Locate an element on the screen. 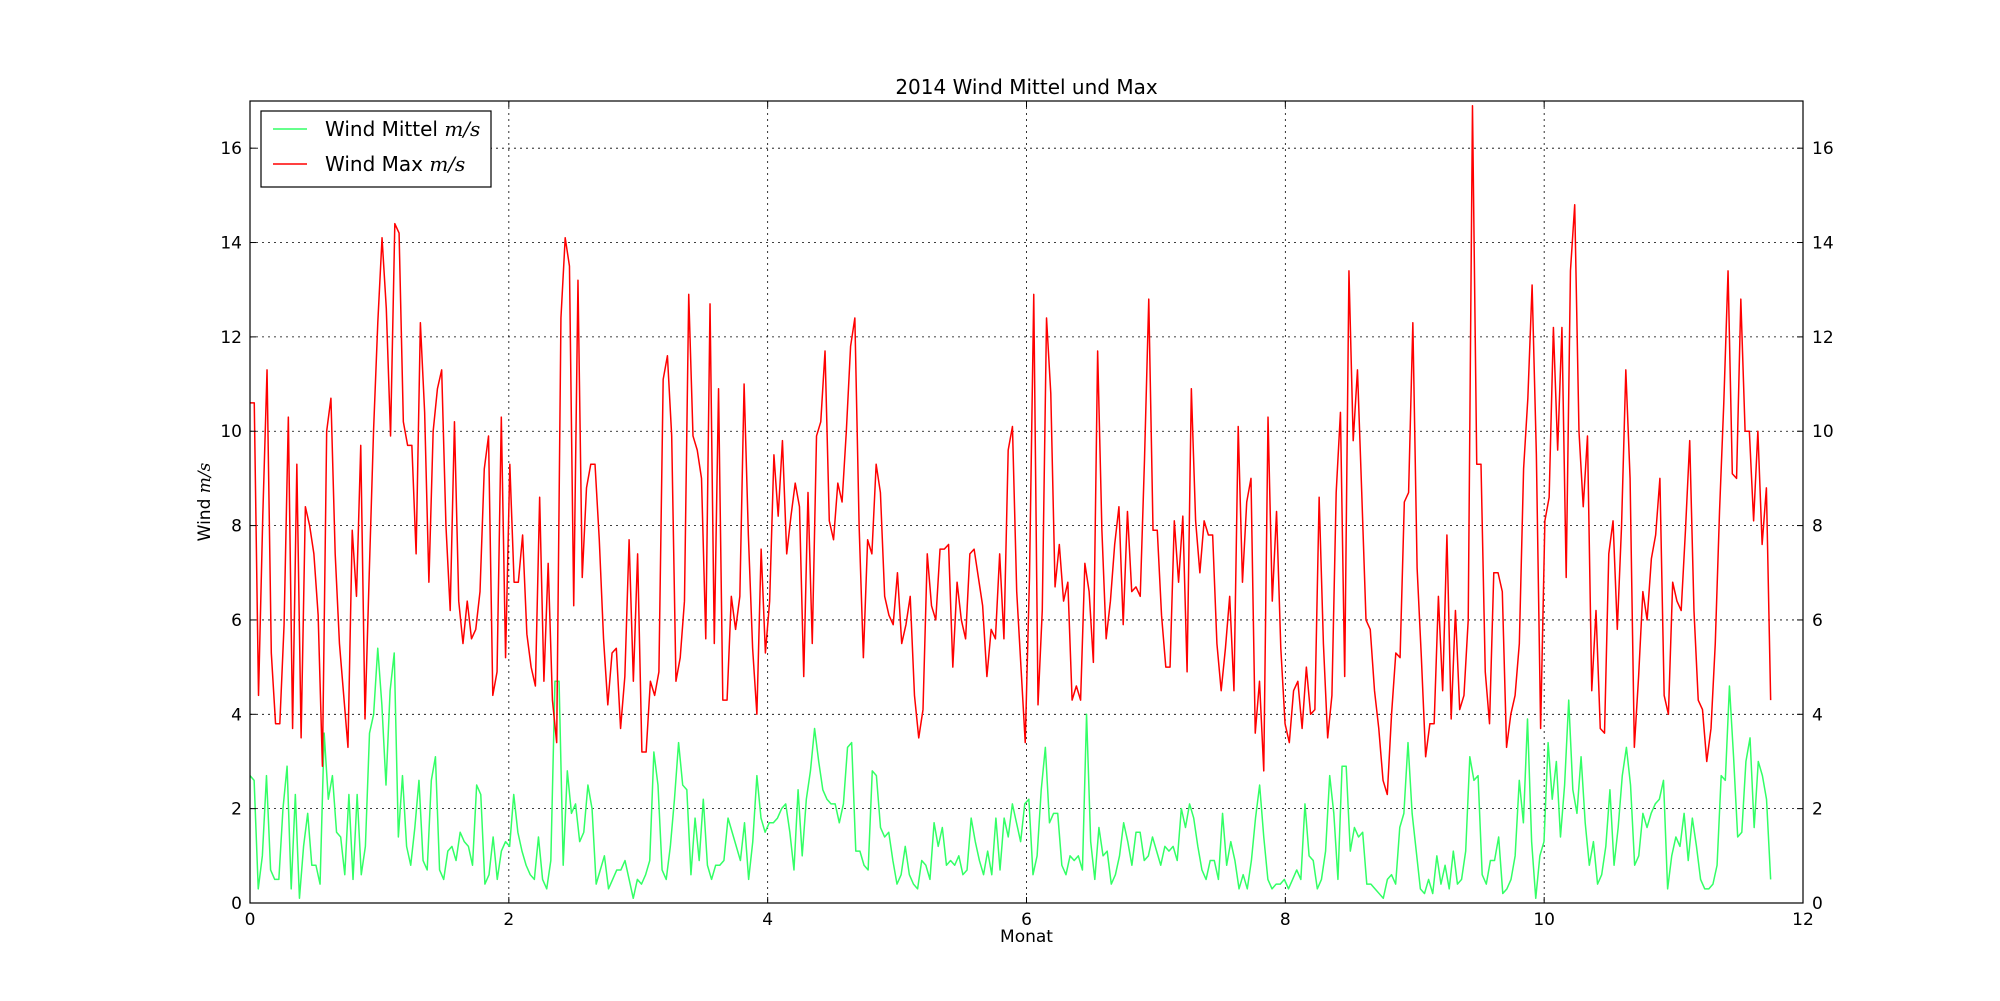  y-tick-label: 10 is located at coordinates (231, 432).